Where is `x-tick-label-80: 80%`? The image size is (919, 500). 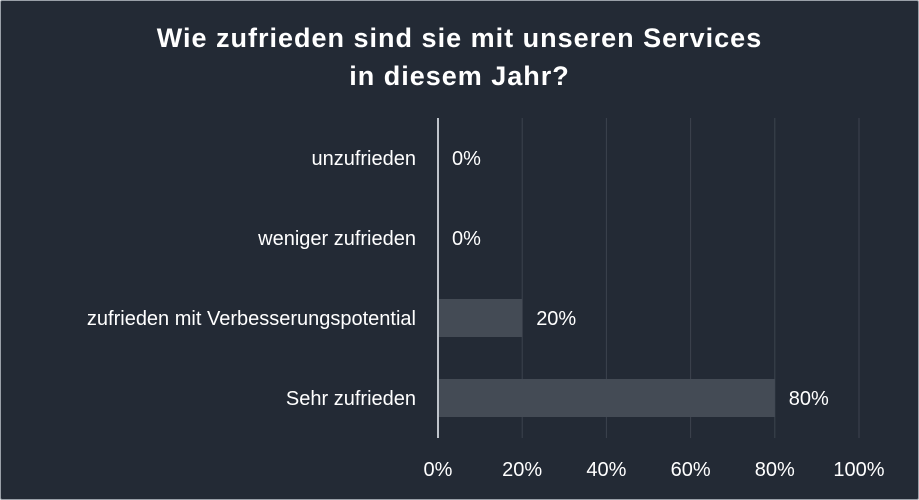
x-tick-label-80: 80% is located at coordinates (775, 470).